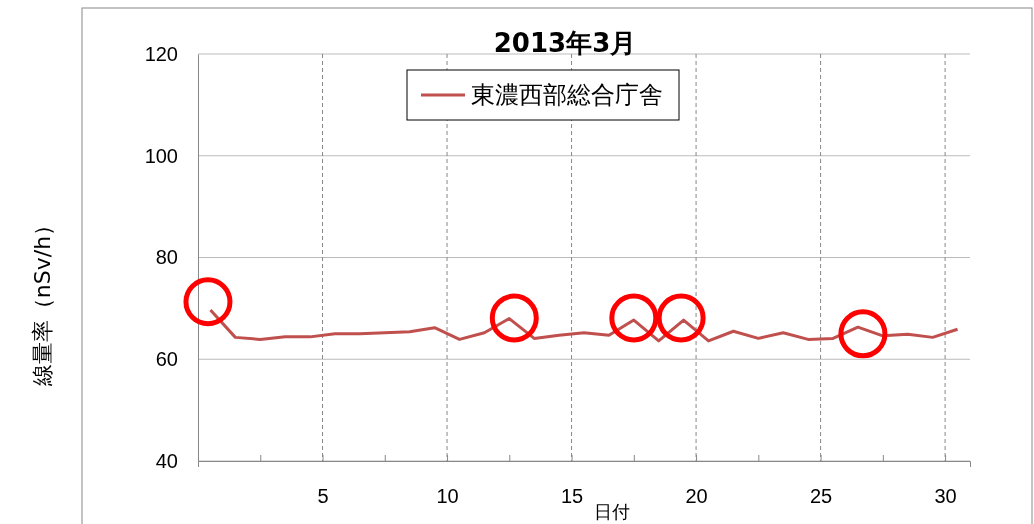  I want to click on legend-label: 東濃西部総合庁舎, so click(567, 95).